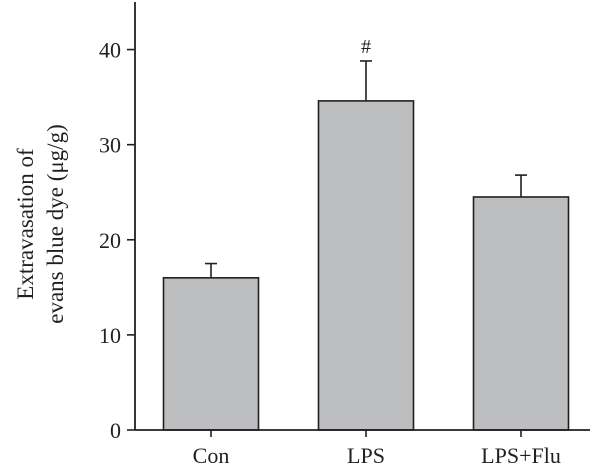 The width and height of the screenshot is (600, 474). Describe the element at coordinates (521, 313) in the screenshot. I see `bar-lps-flu` at that location.